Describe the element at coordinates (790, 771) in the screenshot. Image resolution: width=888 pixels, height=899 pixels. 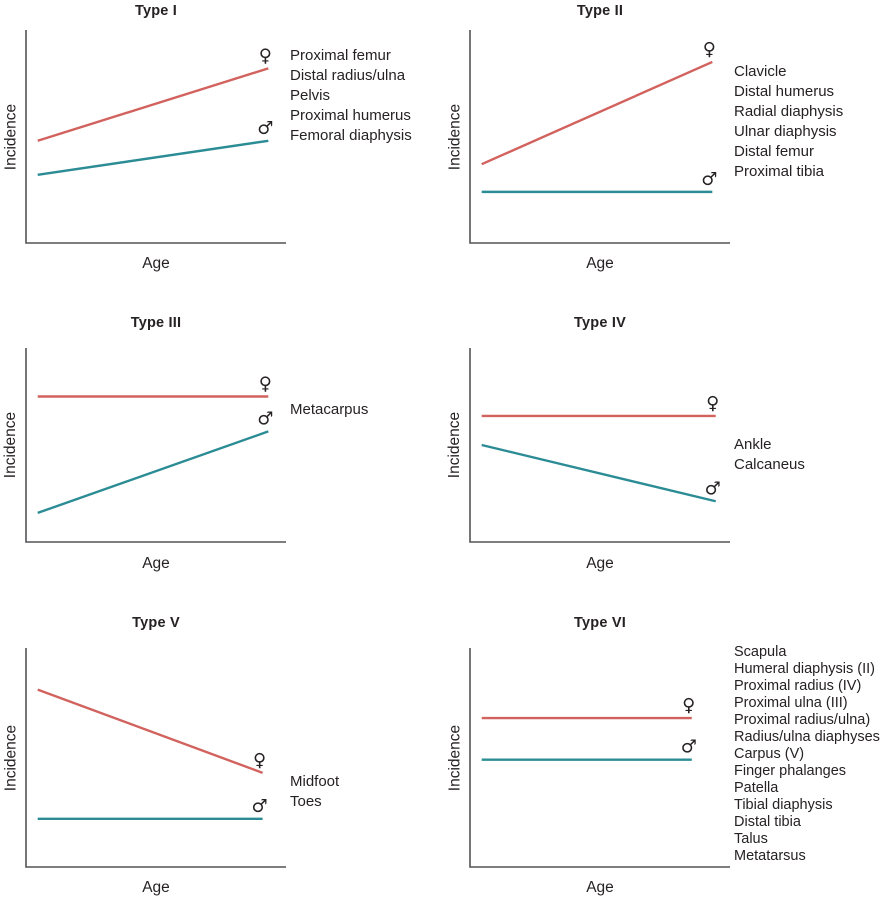
I see `site-label: Finger phalanges` at that location.